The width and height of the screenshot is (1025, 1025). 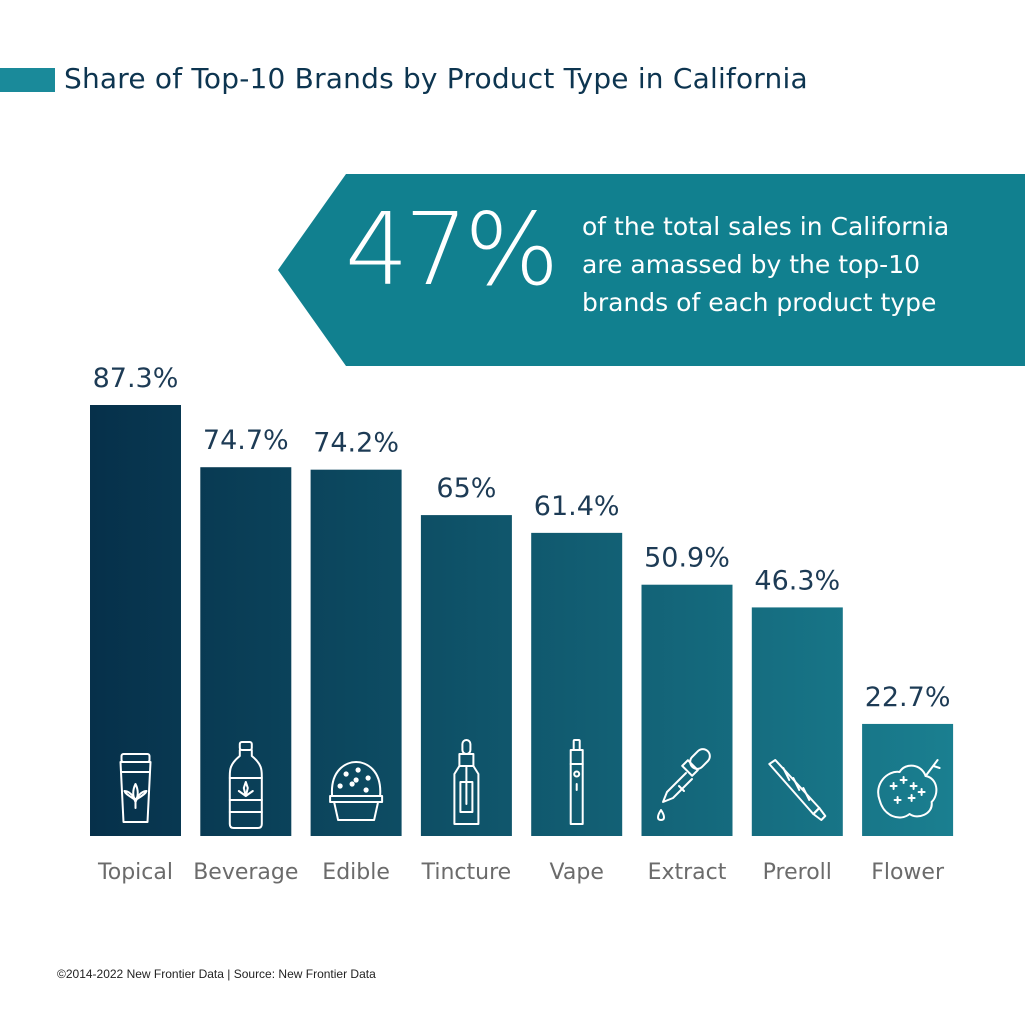 I want to click on callout-value: 47%, so click(x=452, y=249).